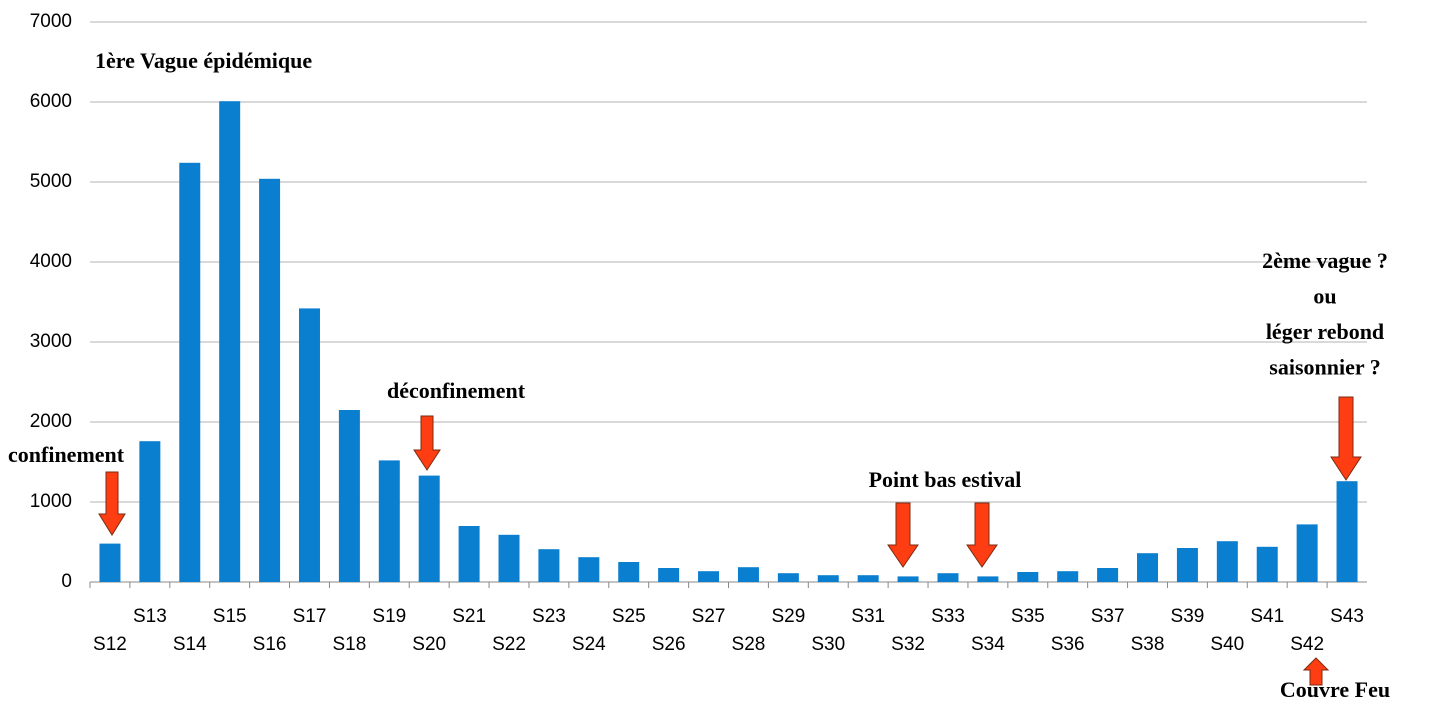  What do you see at coordinates (988, 644) in the screenshot?
I see `x-tick-label: S34` at bounding box center [988, 644].